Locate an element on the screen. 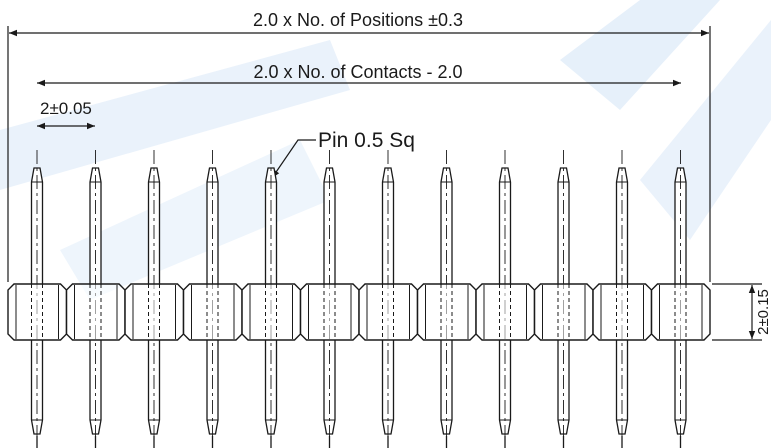 The height and width of the screenshot is (448, 771). contacts-dimension-label: 2.0 x No. of Contacts - 2.0 is located at coordinates (357, 72).